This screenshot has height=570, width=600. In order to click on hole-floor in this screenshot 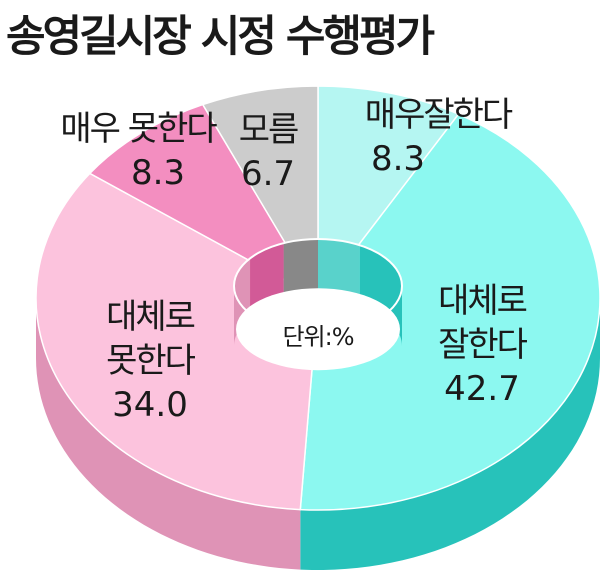, I will do `click(318, 329)`.